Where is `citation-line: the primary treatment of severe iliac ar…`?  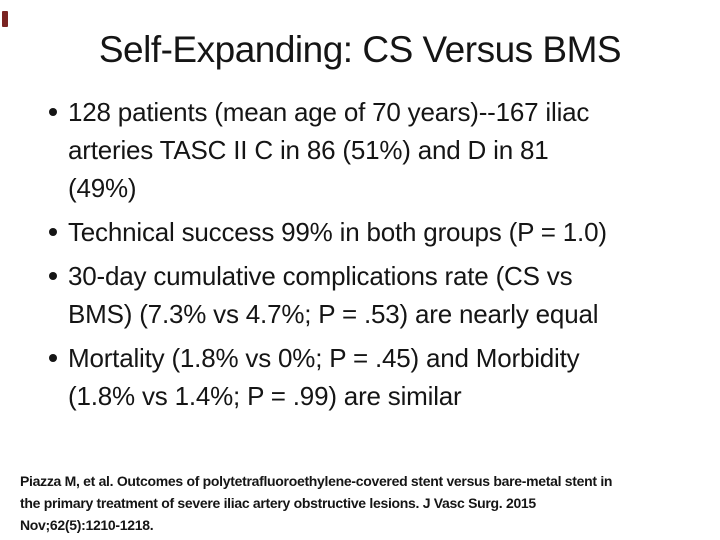 citation-line: the primary treatment of severe iliac ar… is located at coordinates (278, 503).